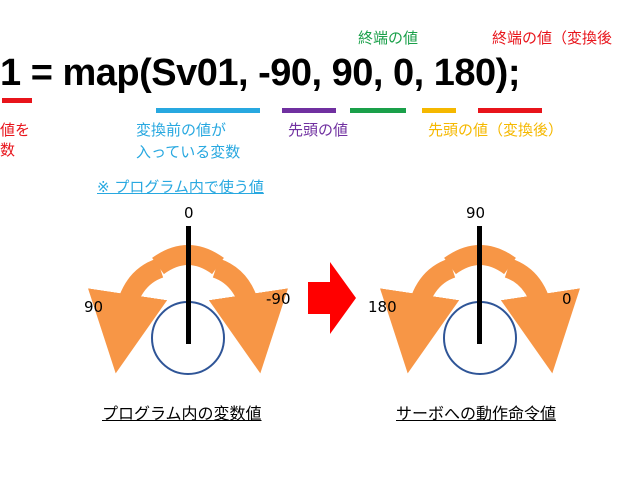  What do you see at coordinates (476, 213) in the screenshot?
I see `dial-right-top-value: 90` at bounding box center [476, 213].